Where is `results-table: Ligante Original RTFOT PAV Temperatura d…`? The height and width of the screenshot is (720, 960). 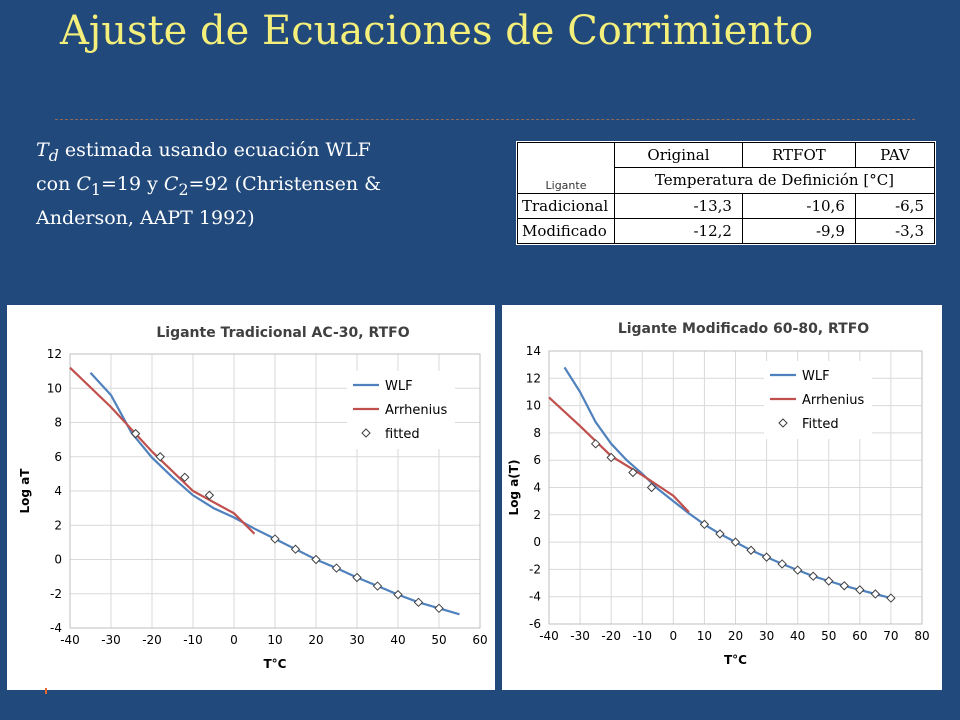 results-table: Ligante Original RTFOT PAV Temperatura d… is located at coordinates (726, 193).